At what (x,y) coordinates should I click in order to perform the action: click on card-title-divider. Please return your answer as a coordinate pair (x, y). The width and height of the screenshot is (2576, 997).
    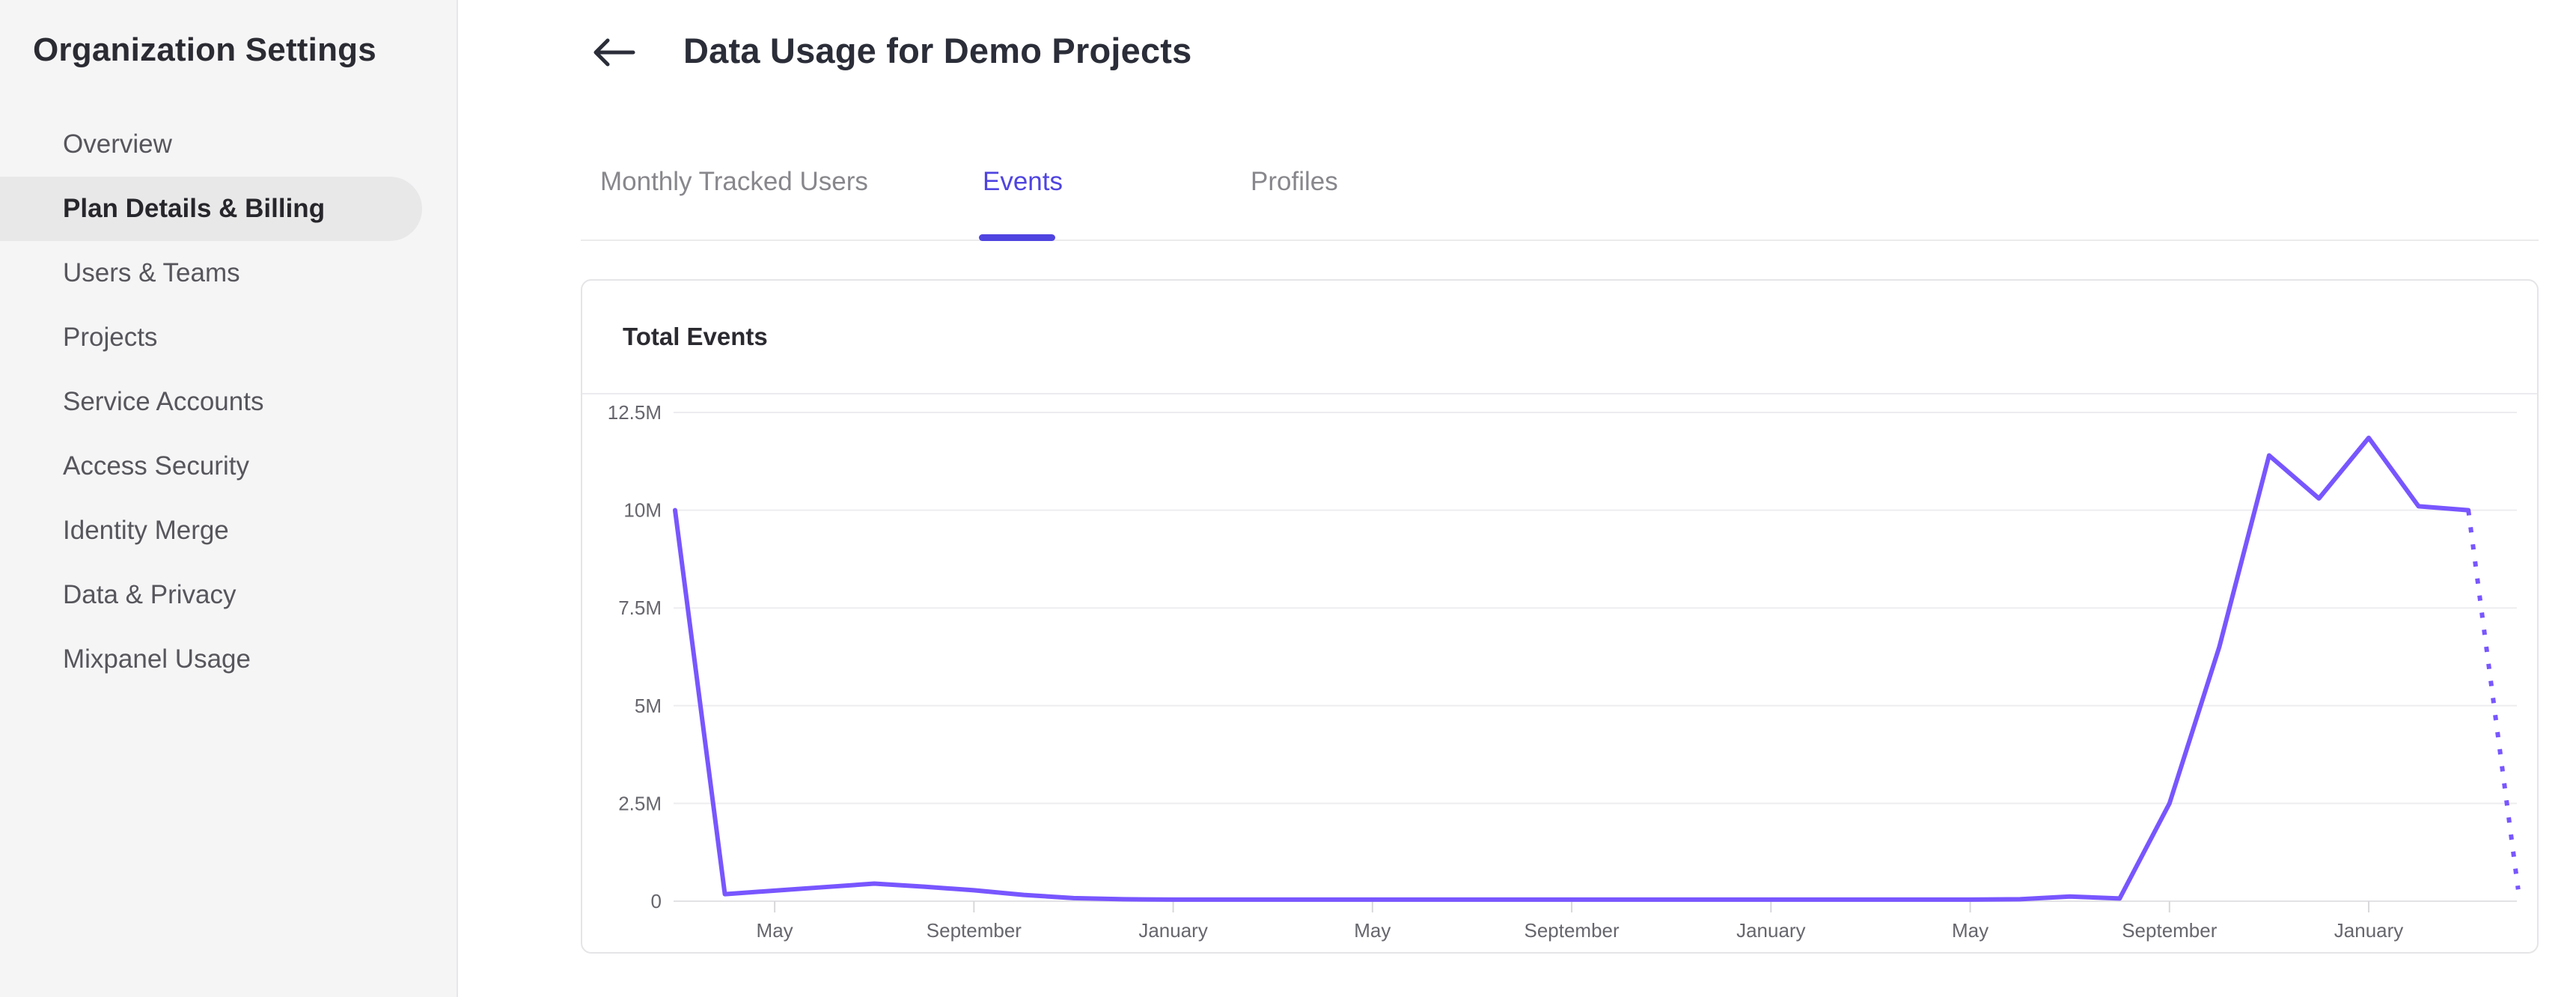
    Looking at the image, I should click on (1560, 393).